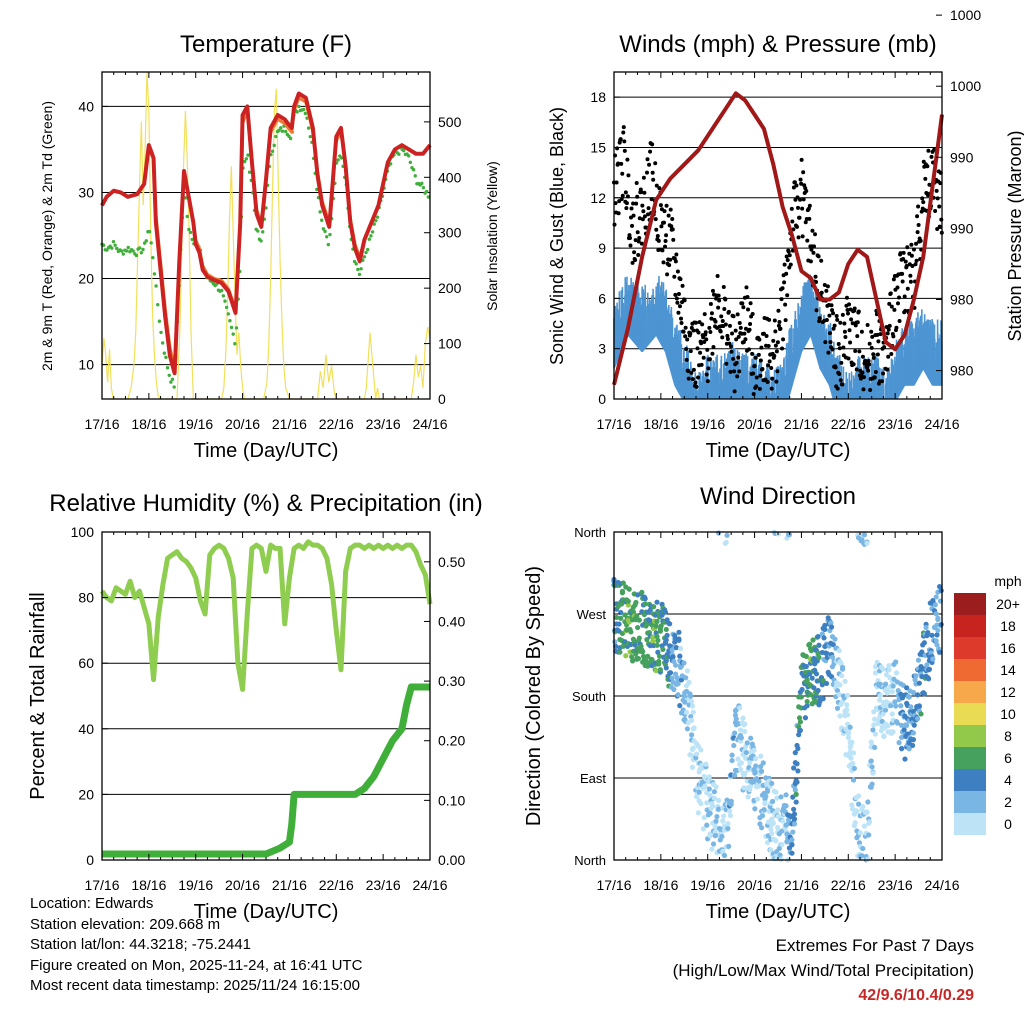 The width and height of the screenshot is (1024, 1024). What do you see at coordinates (777, 44) in the screenshot?
I see `winds-title: Winds (mph) & Pressure (mb)` at bounding box center [777, 44].